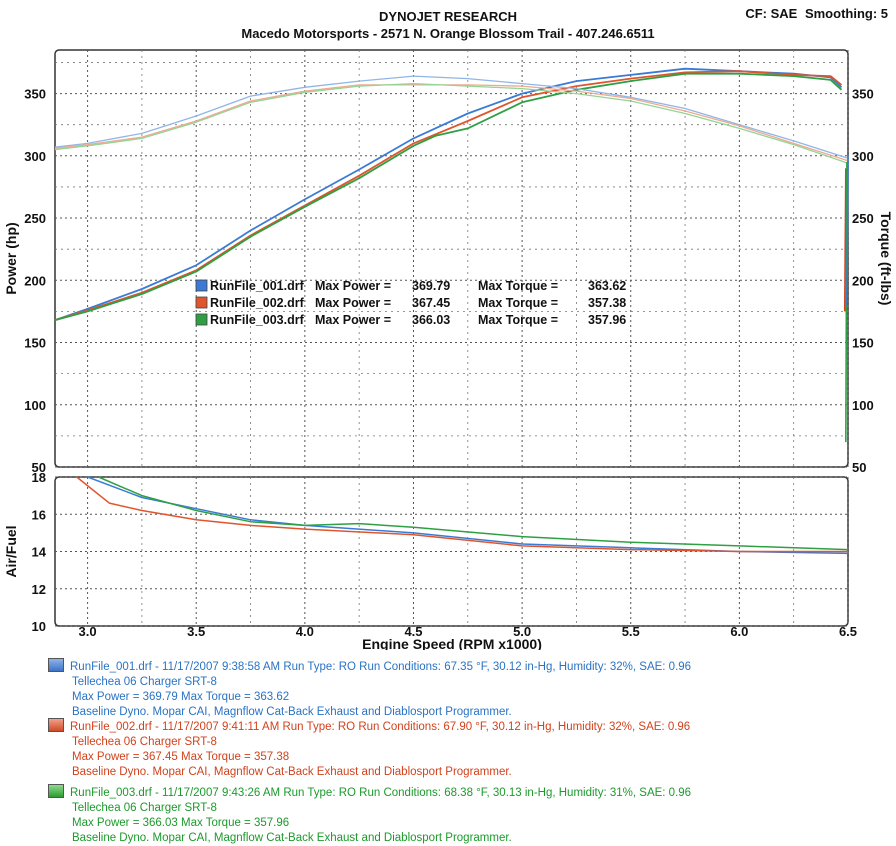 Image resolution: width=896 pixels, height=846 pixels. I want to click on legend-max-power: 367.45, so click(431, 303).